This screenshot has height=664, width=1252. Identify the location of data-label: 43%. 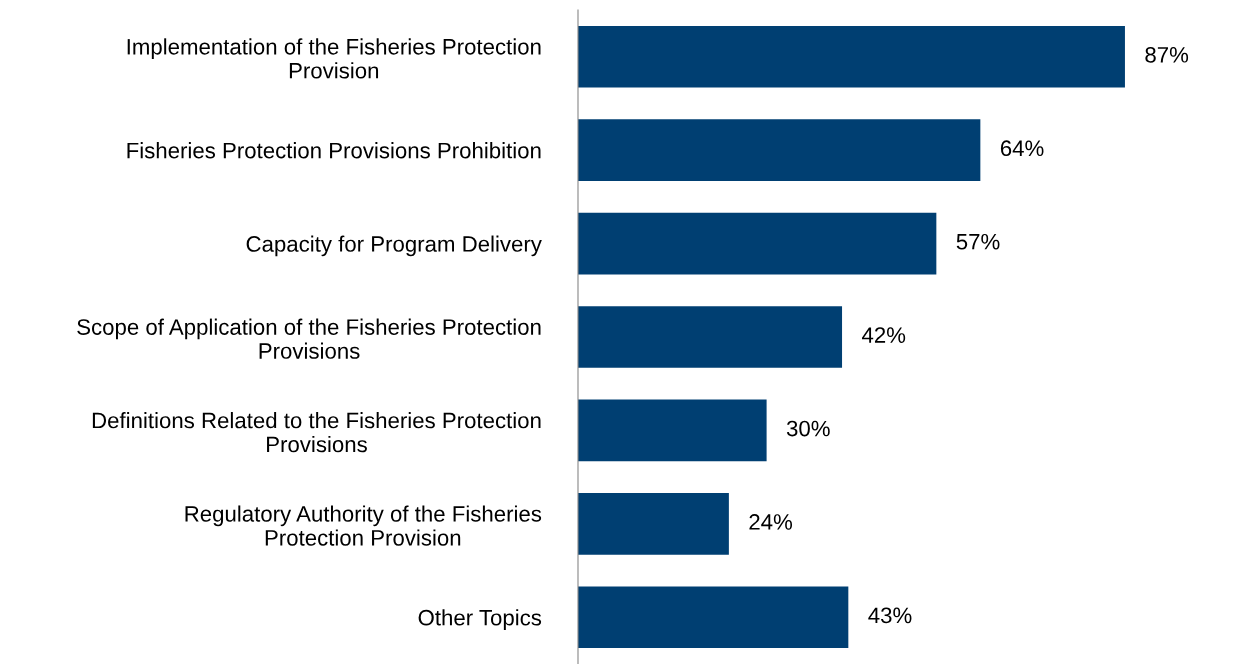
(890, 615).